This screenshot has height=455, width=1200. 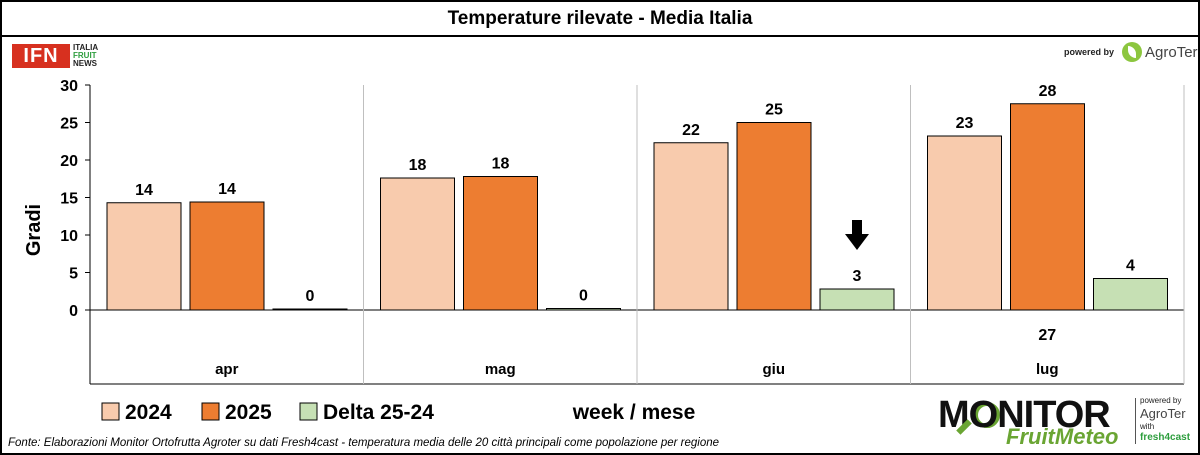 What do you see at coordinates (691, 130) in the screenshot?
I see `data-label: 22` at bounding box center [691, 130].